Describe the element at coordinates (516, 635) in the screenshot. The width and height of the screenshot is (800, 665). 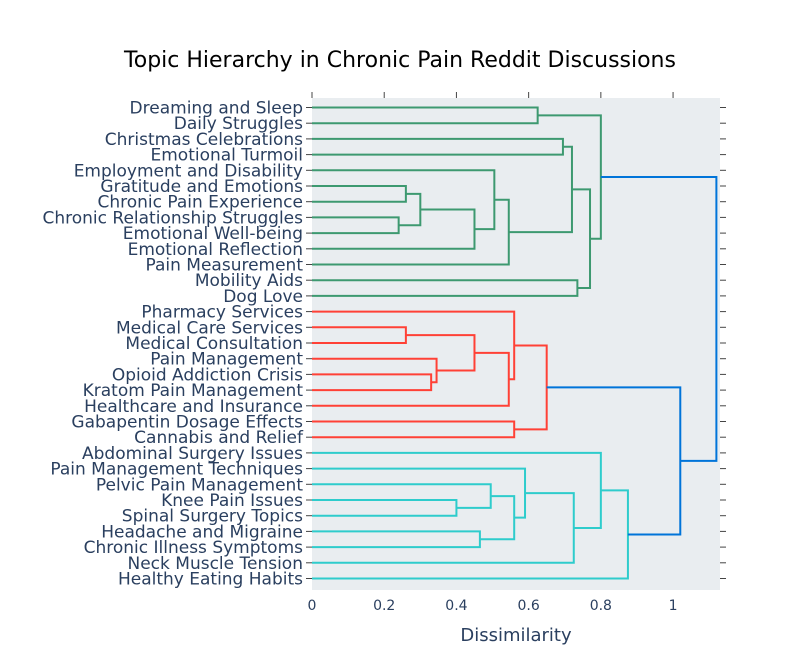
I see `x-axis-title: Dissimilarity` at that location.